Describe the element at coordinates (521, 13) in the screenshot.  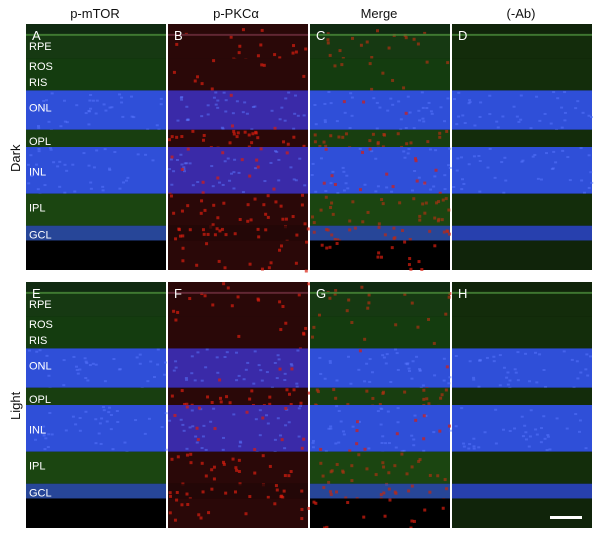
I see `column-header-no-antibody: (-Ab)` at that location.